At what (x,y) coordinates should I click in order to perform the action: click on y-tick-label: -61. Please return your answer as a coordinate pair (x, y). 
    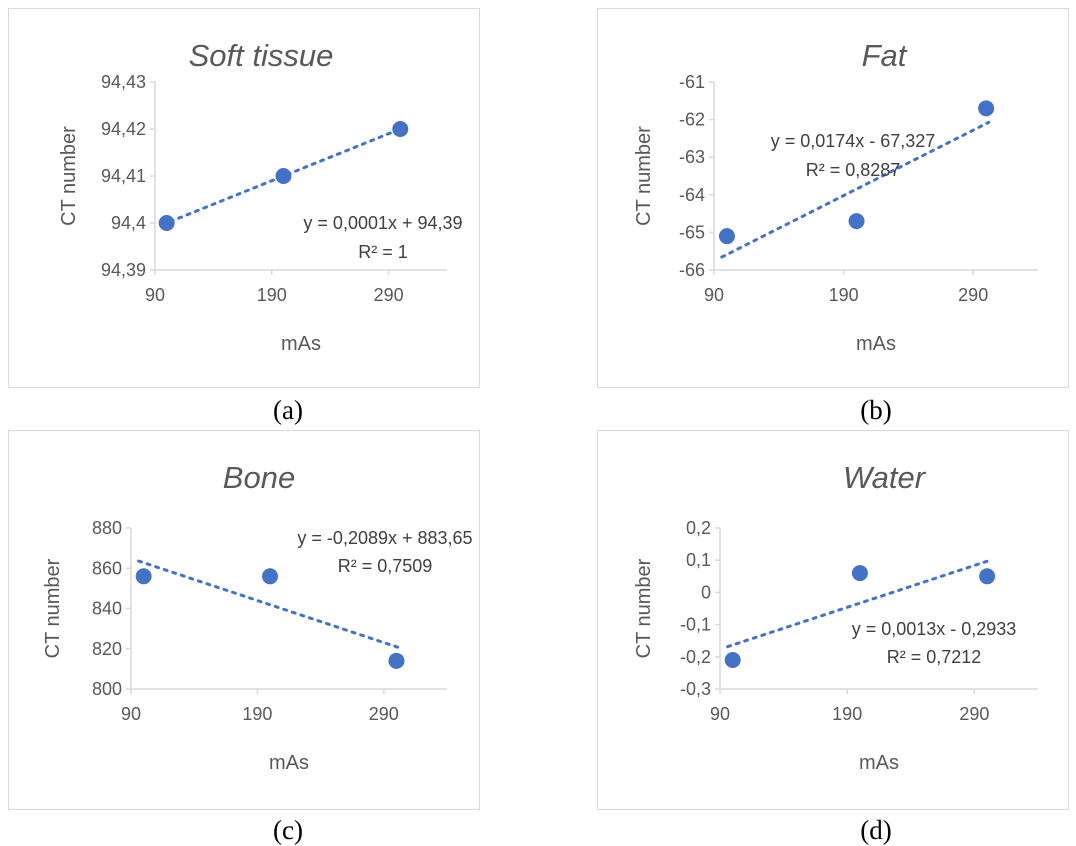
    Looking at the image, I should click on (692, 82).